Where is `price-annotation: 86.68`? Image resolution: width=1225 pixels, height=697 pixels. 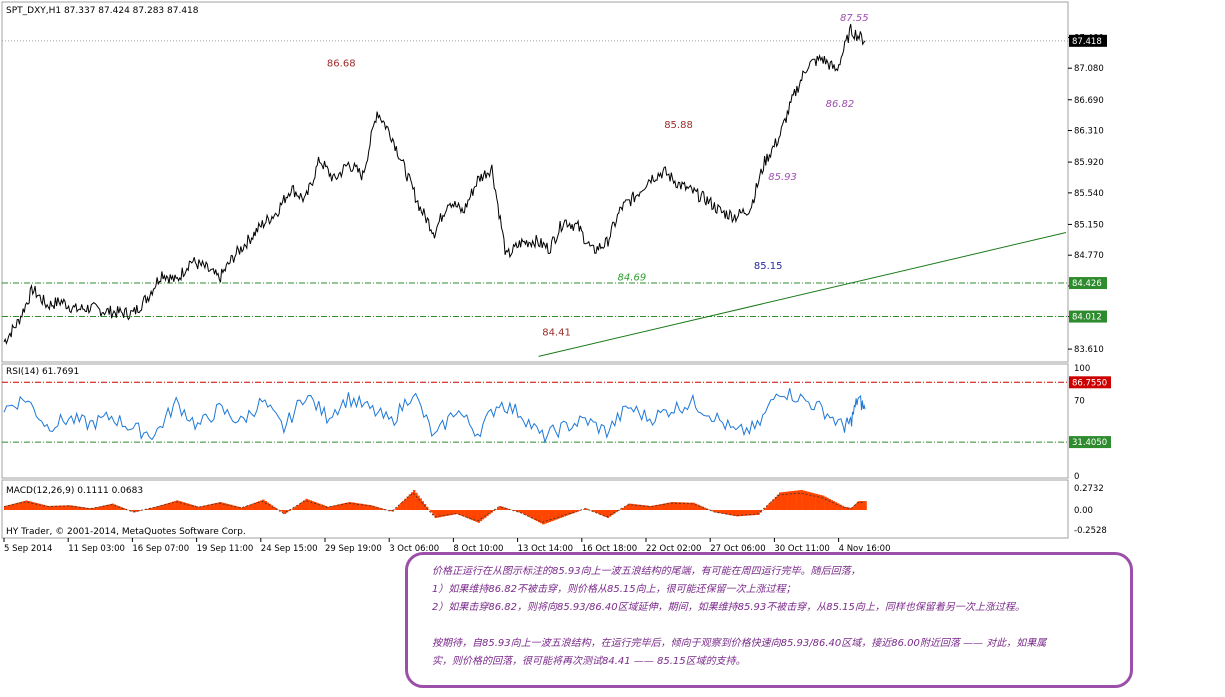
price-annotation: 86.68 is located at coordinates (341, 64).